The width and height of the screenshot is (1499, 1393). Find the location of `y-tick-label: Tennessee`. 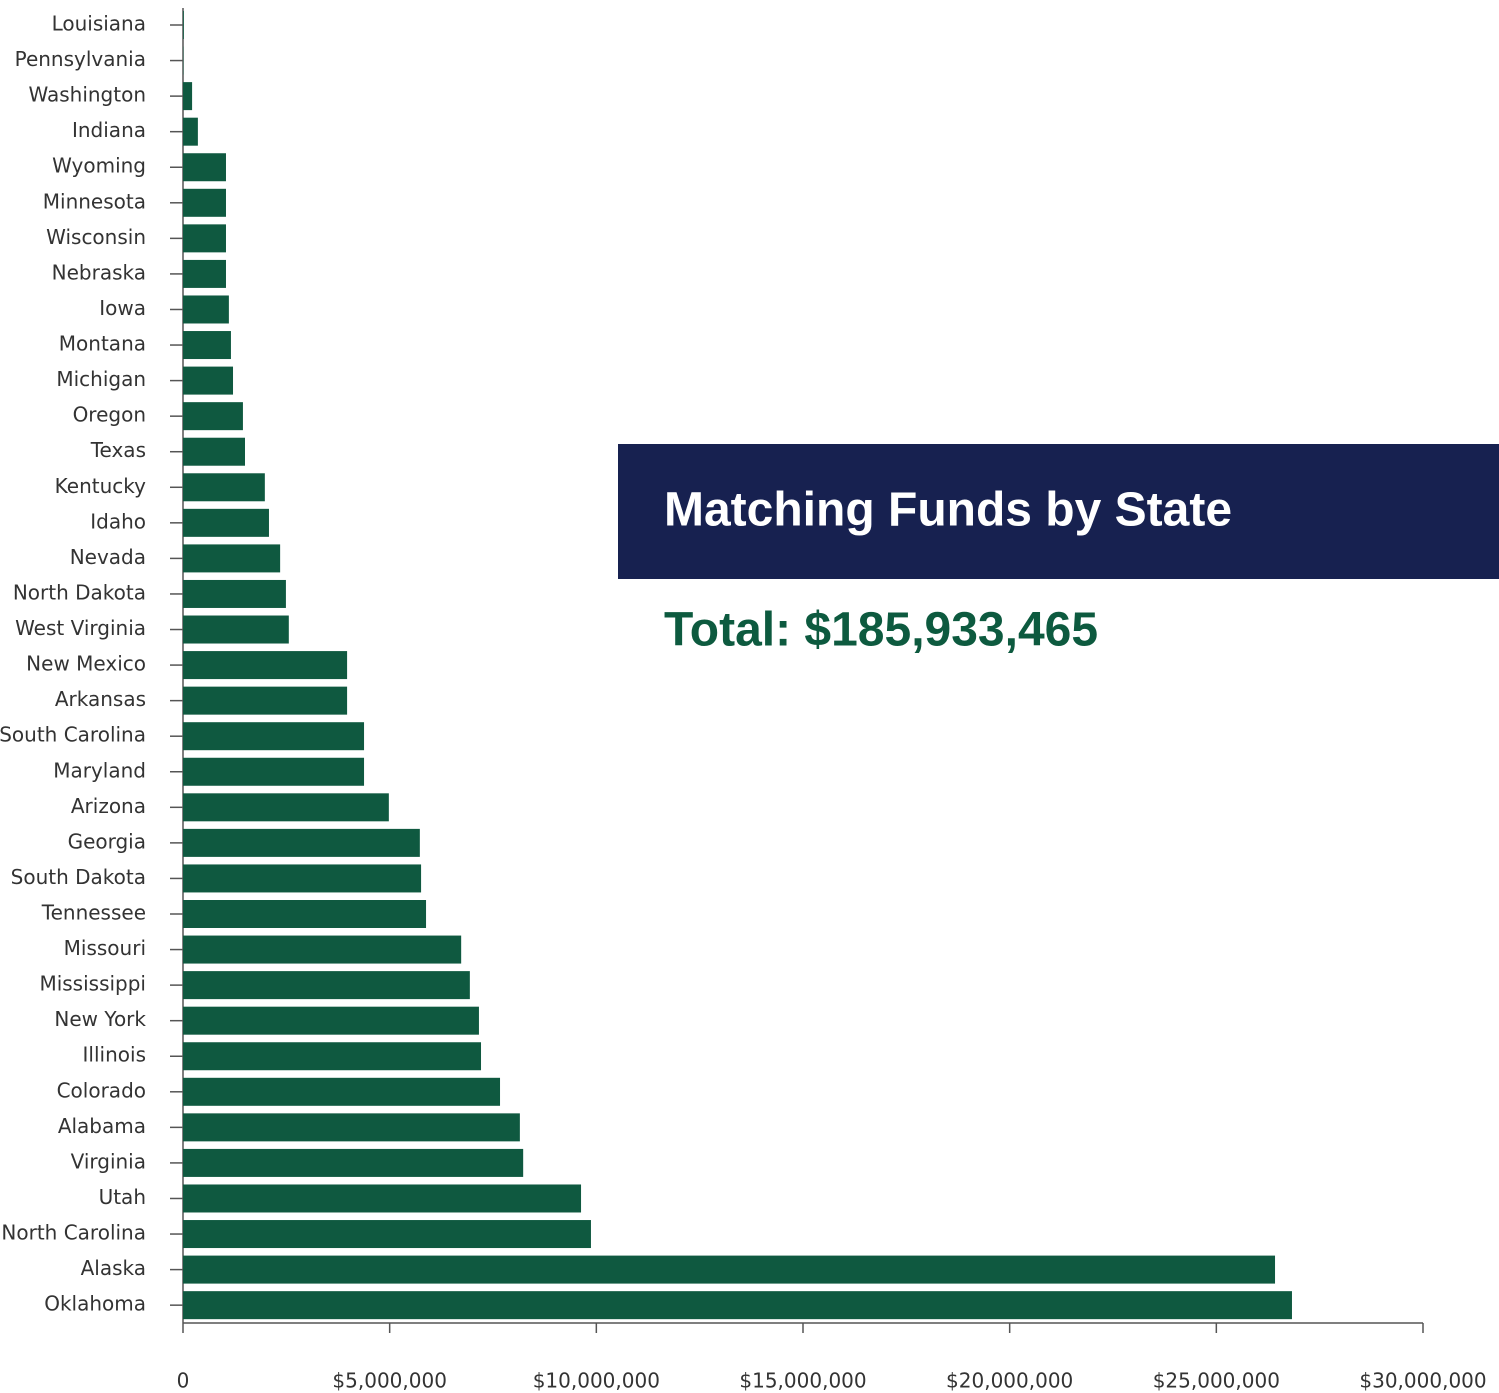

y-tick-label: Tennessee is located at coordinates (93, 913).